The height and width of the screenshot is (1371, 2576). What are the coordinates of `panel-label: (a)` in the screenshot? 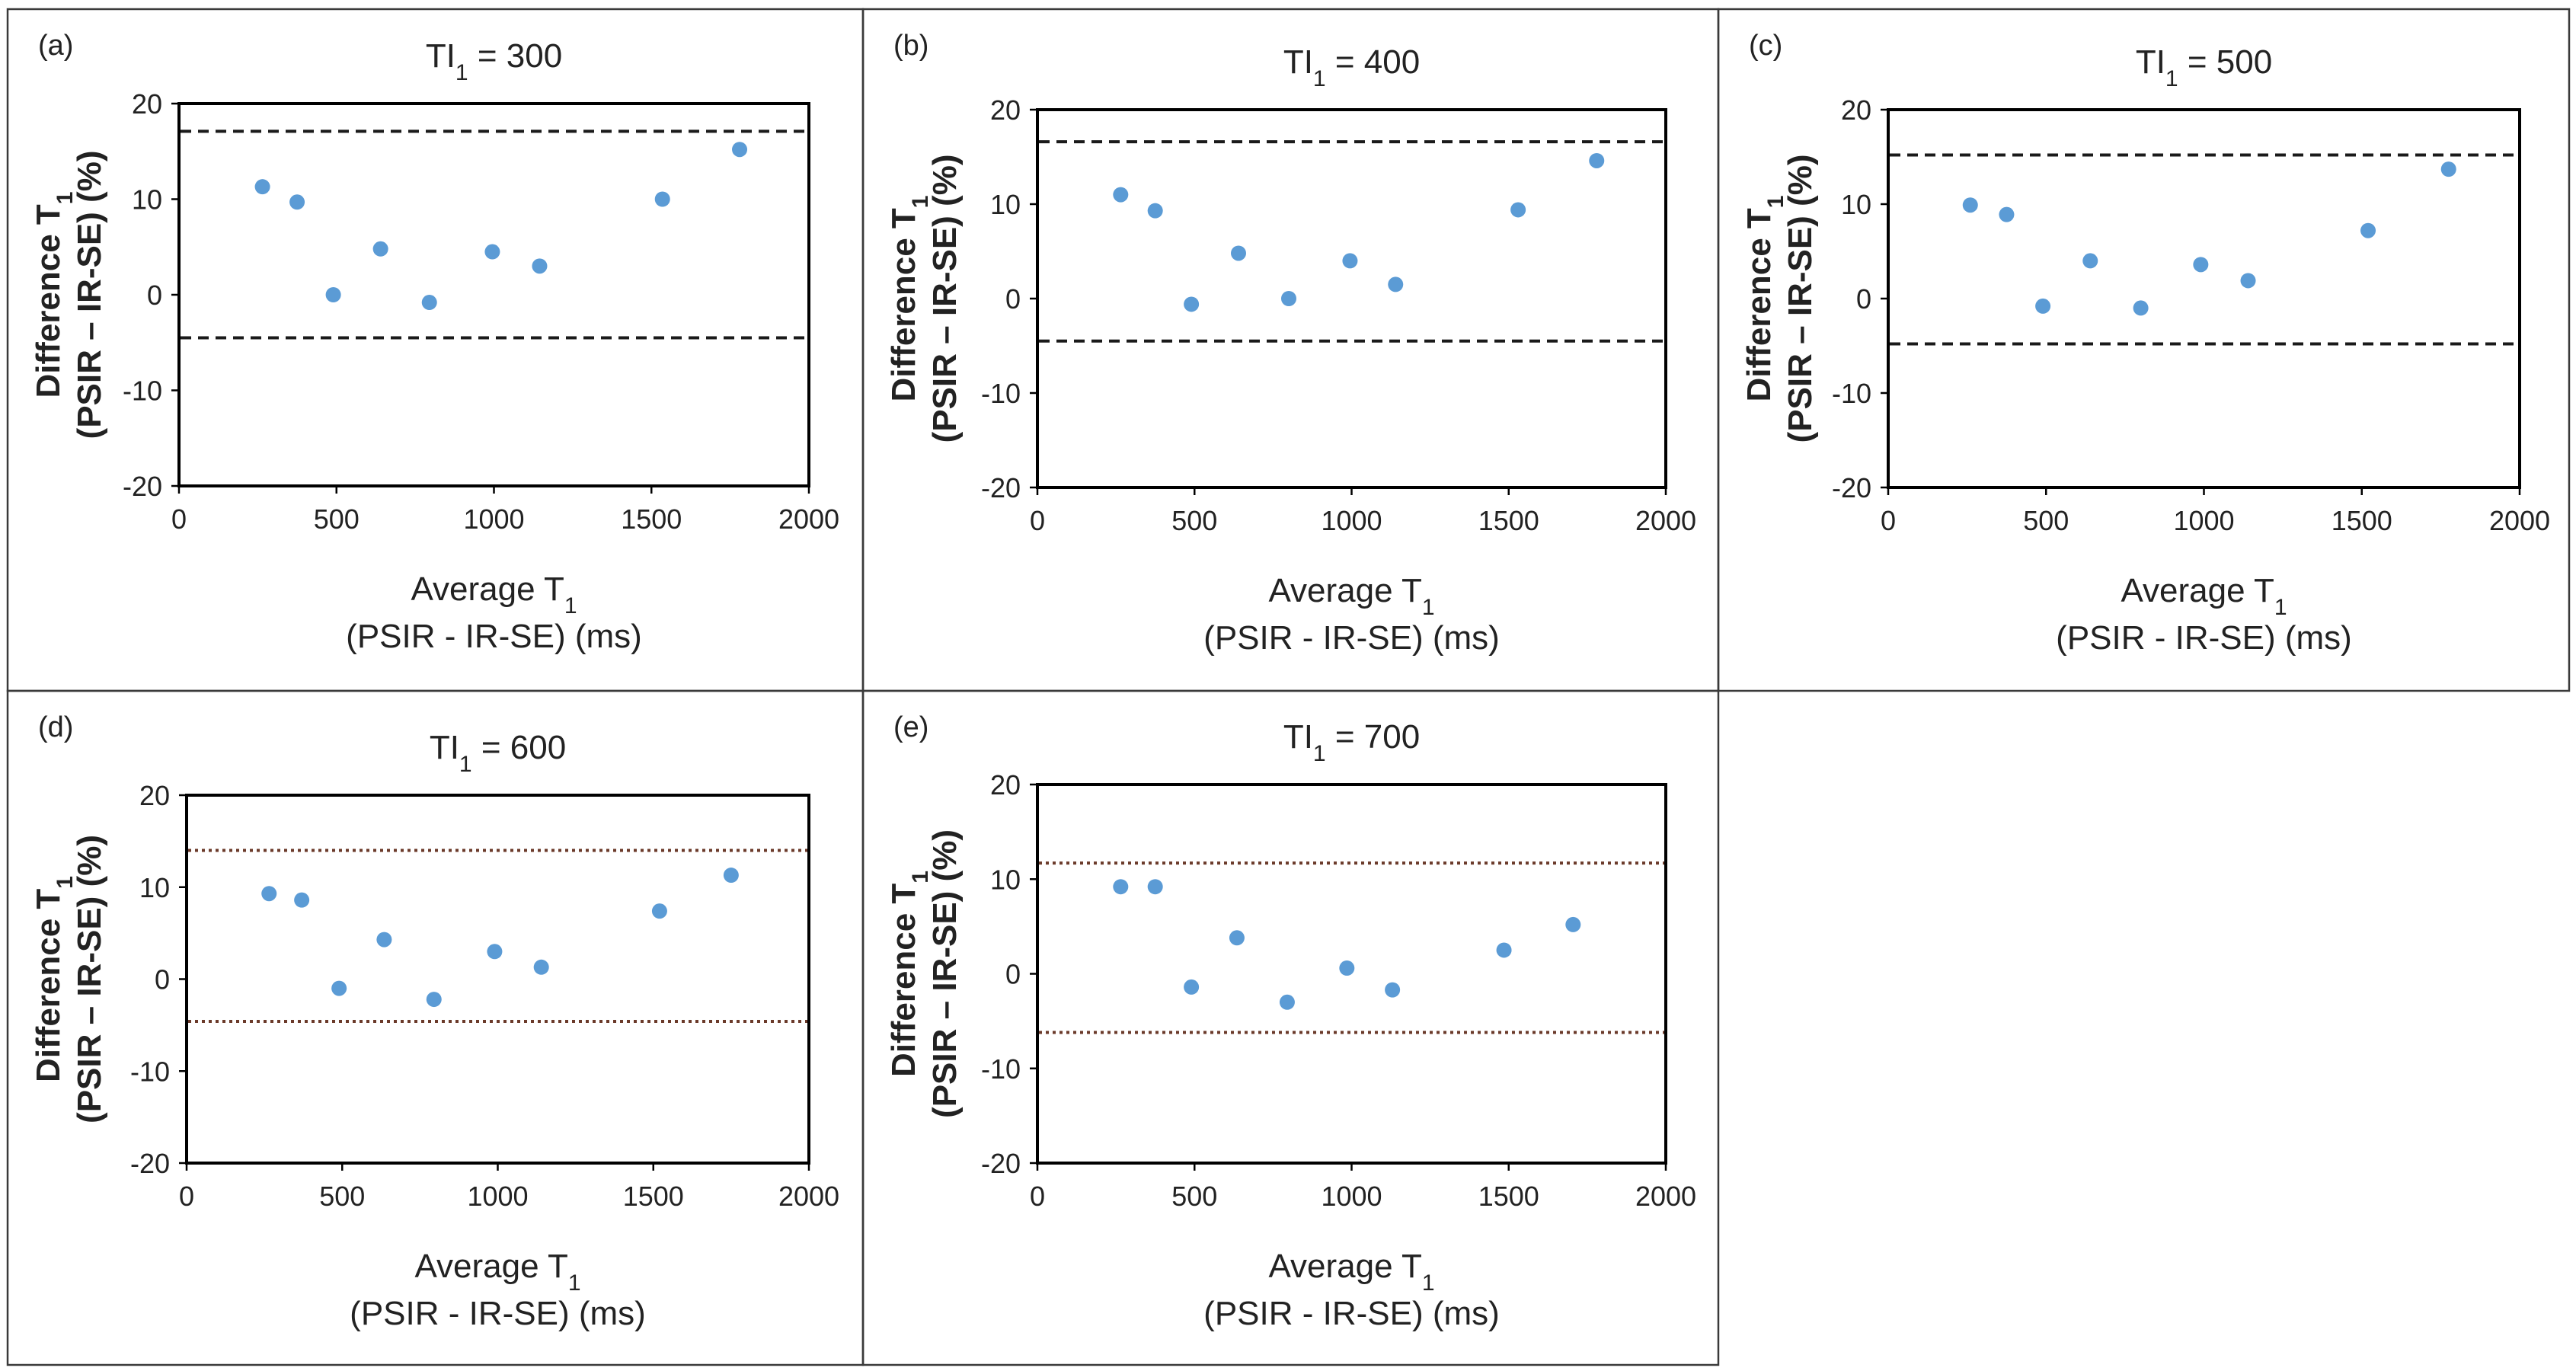 It's located at (56, 46).